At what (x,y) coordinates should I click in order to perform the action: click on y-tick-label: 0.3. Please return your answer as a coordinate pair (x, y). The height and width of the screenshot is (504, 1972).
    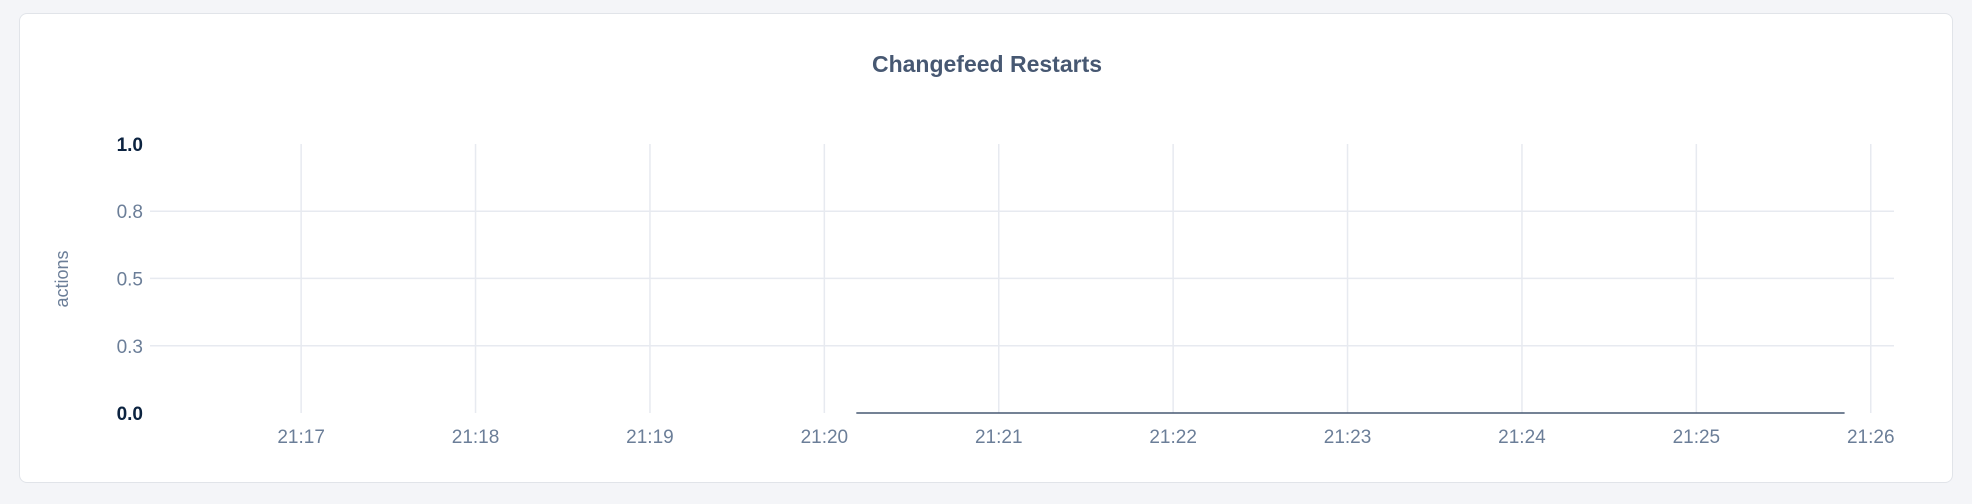
    Looking at the image, I should click on (130, 347).